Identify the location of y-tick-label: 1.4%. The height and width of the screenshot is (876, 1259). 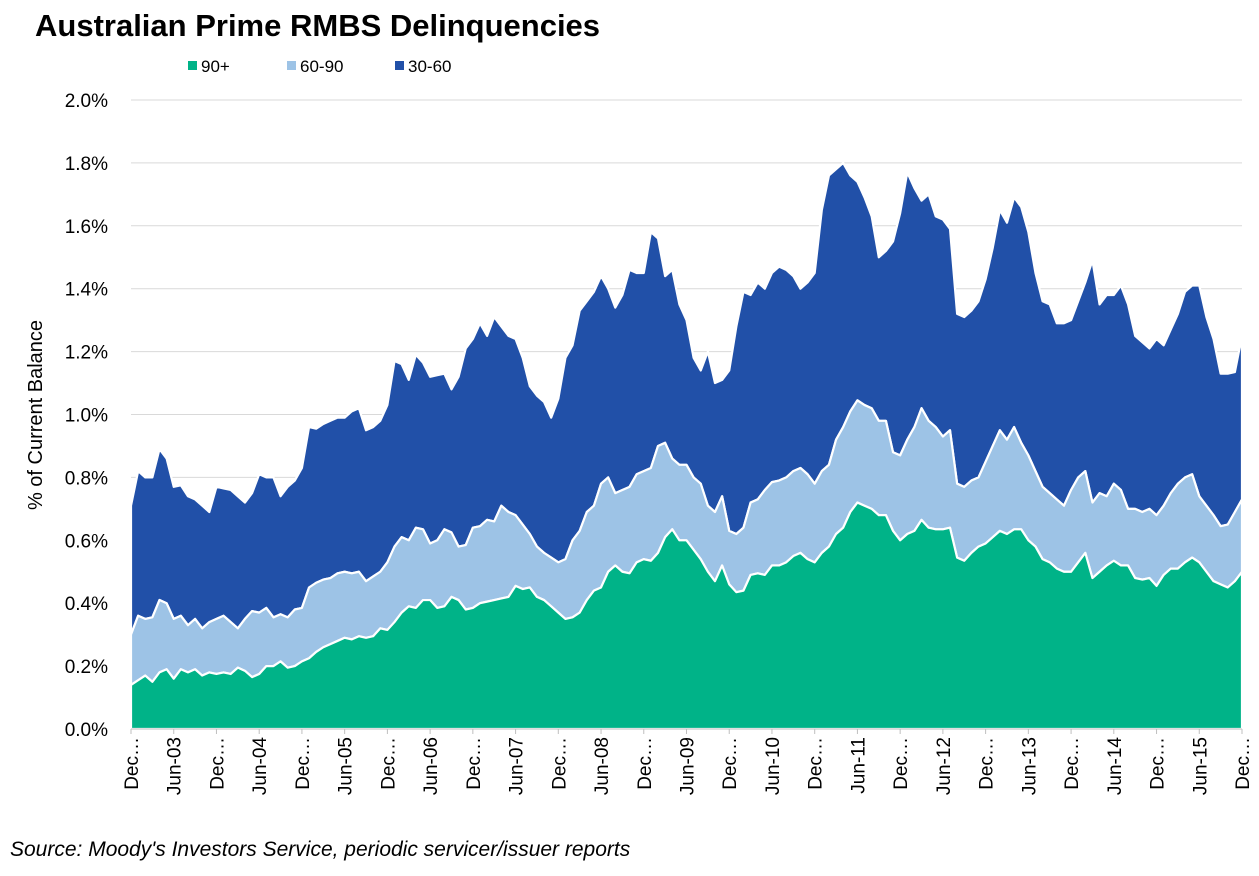
(86, 290).